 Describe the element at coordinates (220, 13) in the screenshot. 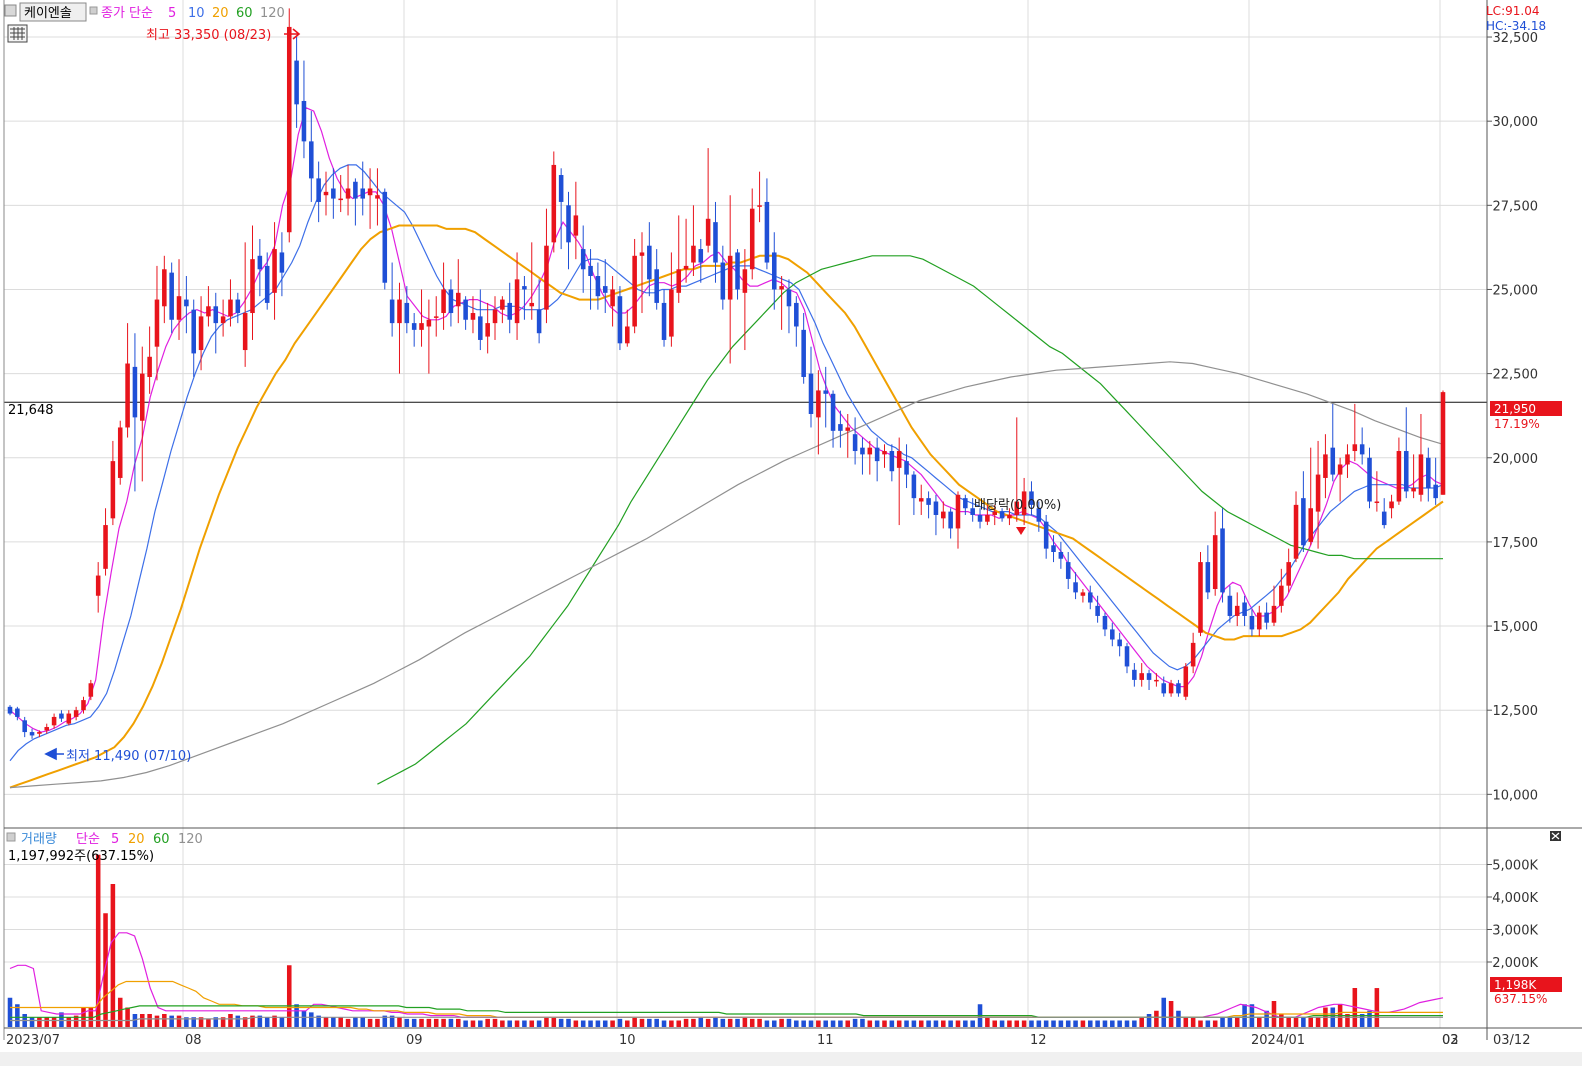

I see `legend-ma20: 20` at that location.